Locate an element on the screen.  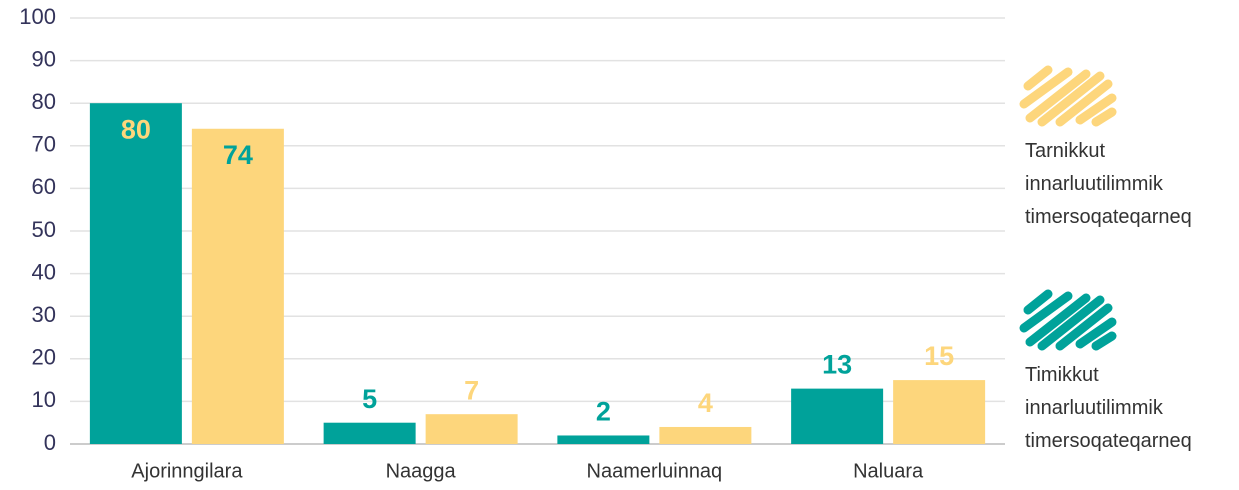
x-tick-label: Naluara is located at coordinates (888, 471).